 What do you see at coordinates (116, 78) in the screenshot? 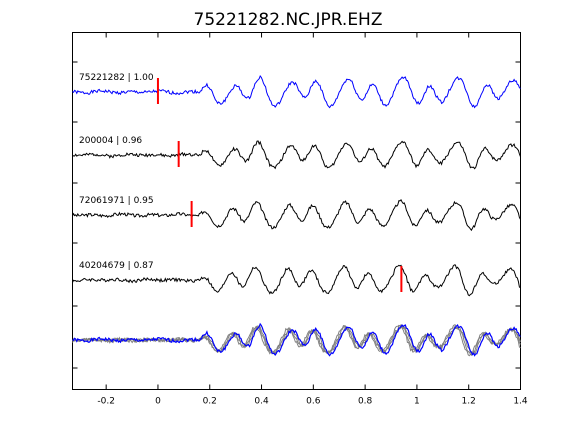
I see `trace-label-1: 75221282 | 1.00` at bounding box center [116, 78].